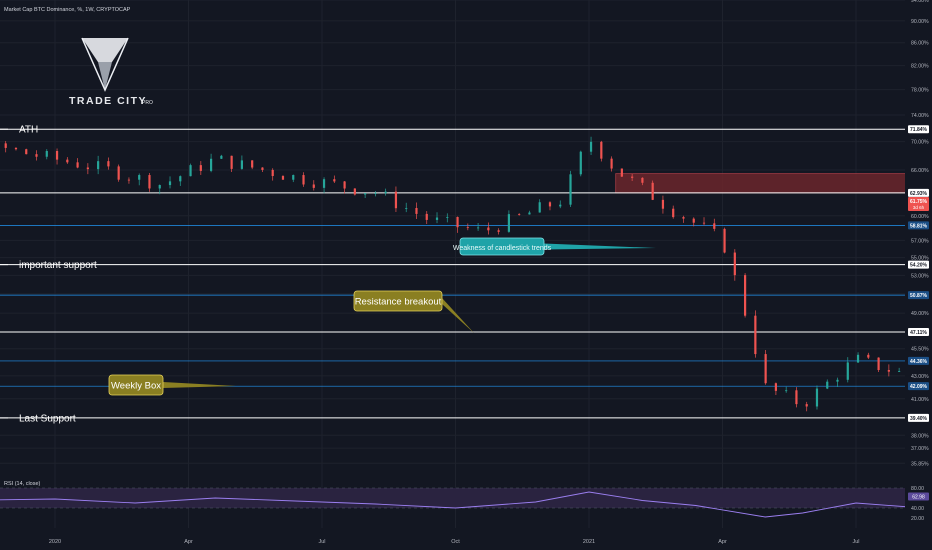 Image resolution: width=932 pixels, height=550 pixels. Describe the element at coordinates (188, 542) in the screenshot. I see `x-tick-label-1: Apr` at that location.